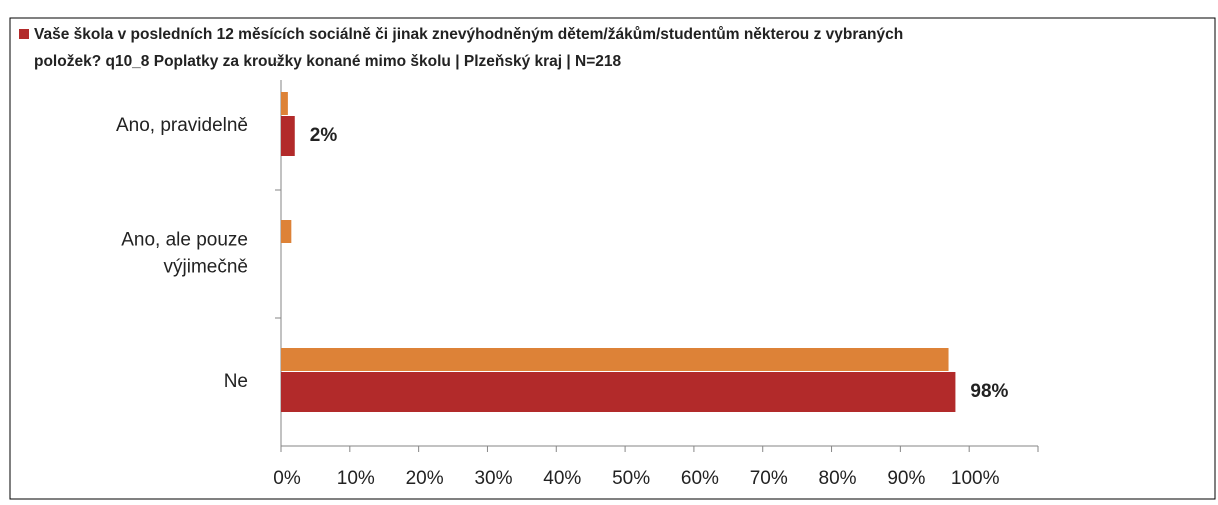 This screenshot has width=1218, height=505. I want to click on x-tick-label: 40%, so click(562, 478).